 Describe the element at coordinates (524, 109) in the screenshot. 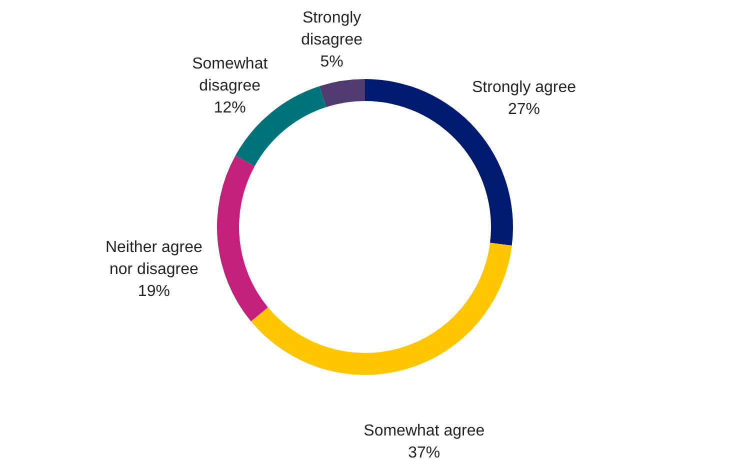

I see `data-label: 27%` at that location.